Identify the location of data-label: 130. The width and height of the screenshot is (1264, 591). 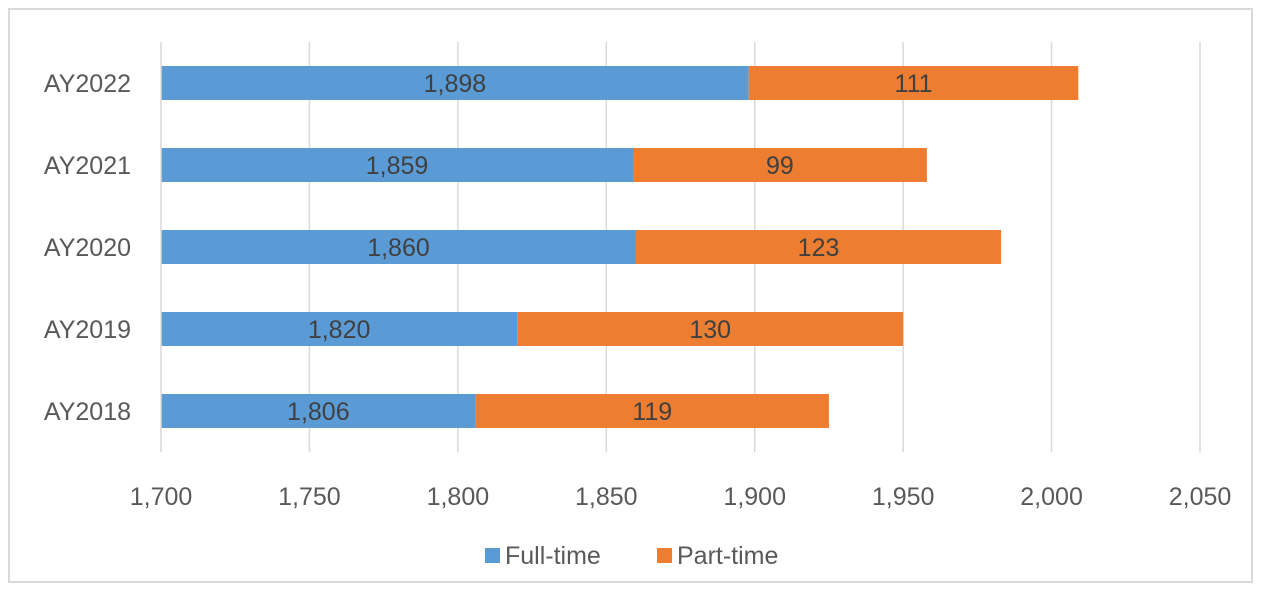
(710, 330).